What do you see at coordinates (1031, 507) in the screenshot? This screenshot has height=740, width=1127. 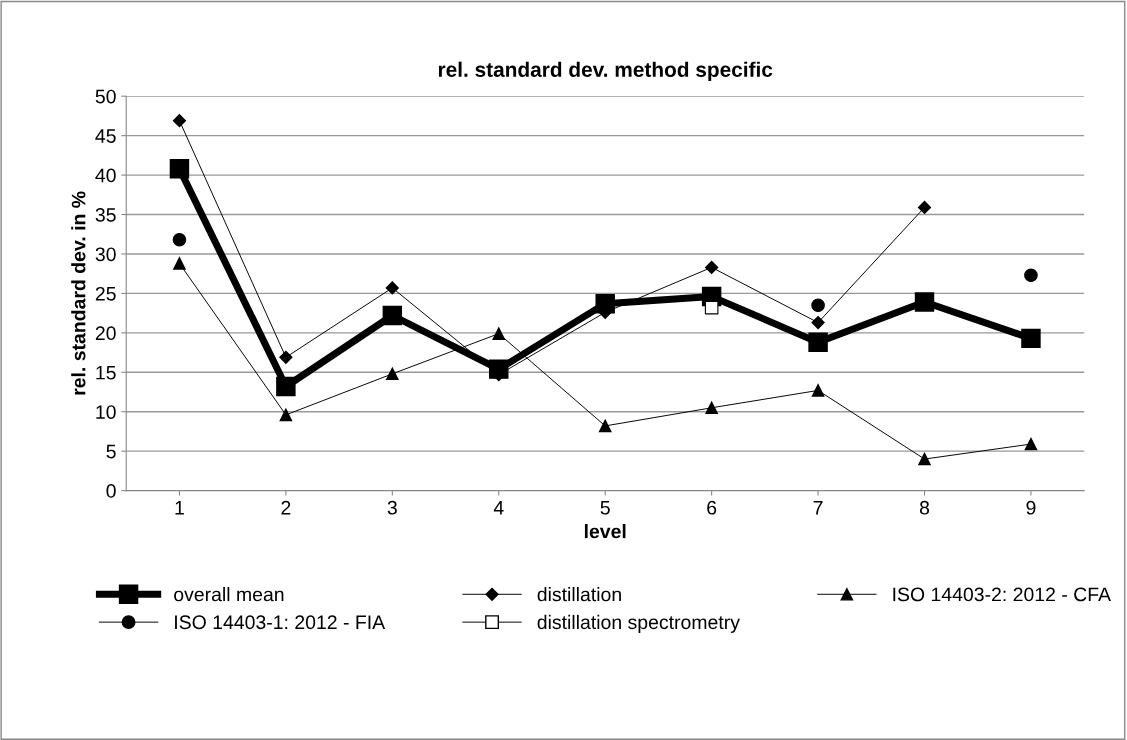 I see `x-tick-label: 9` at bounding box center [1031, 507].